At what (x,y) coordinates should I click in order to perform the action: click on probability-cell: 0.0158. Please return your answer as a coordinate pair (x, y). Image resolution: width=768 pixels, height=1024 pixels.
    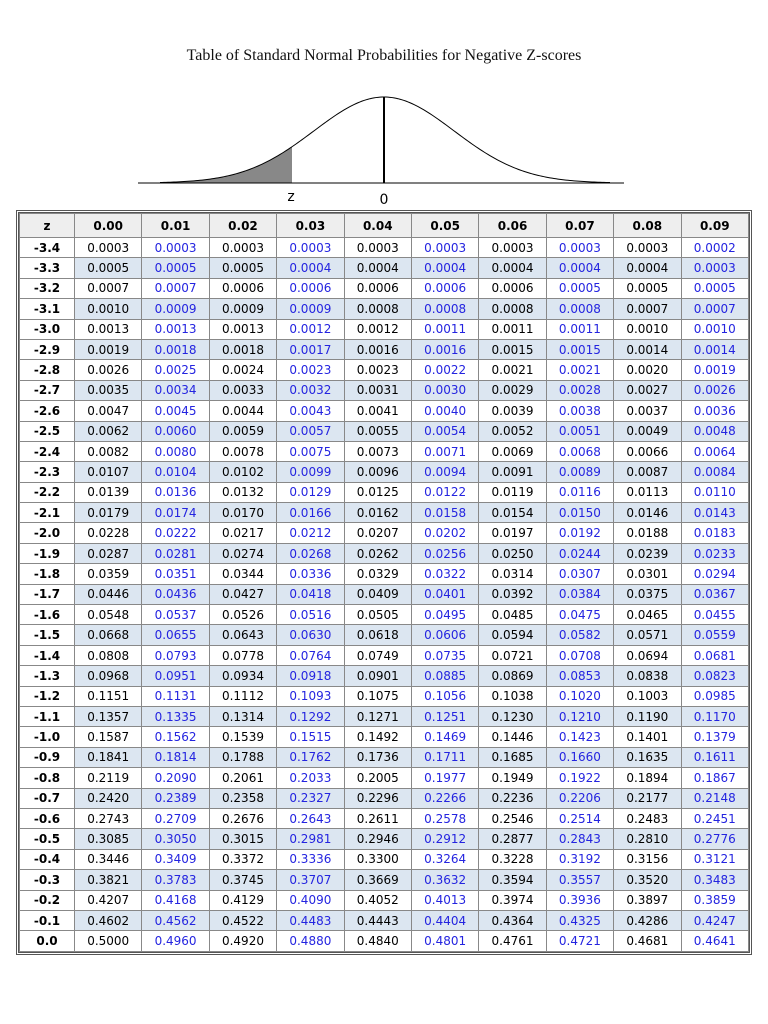
    Looking at the image, I should click on (445, 513).